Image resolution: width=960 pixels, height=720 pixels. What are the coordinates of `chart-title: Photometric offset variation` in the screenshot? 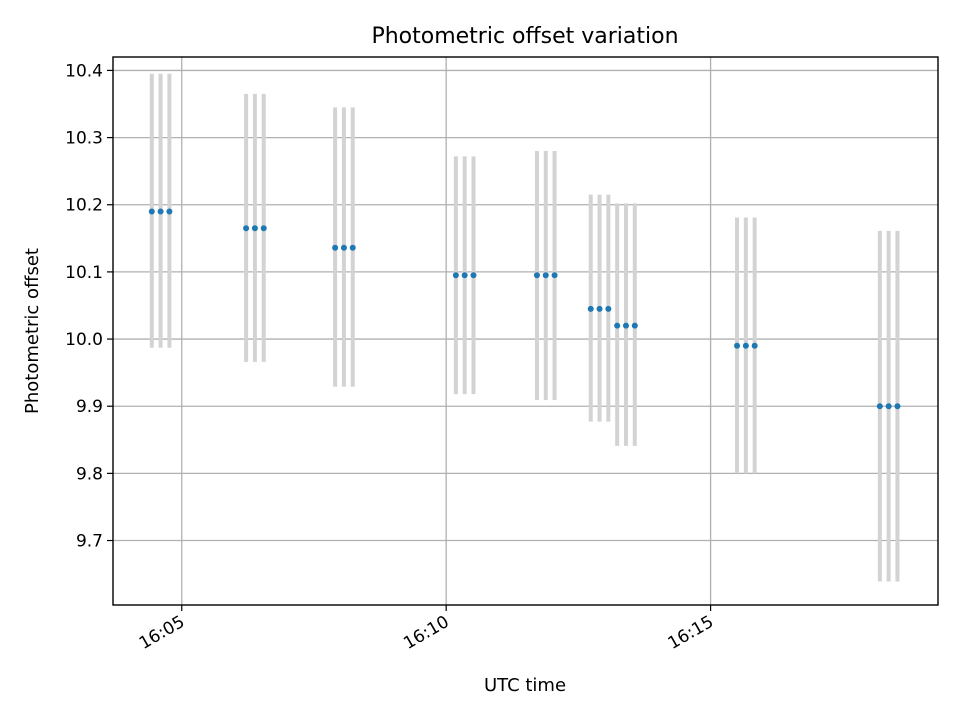 It's located at (524, 36).